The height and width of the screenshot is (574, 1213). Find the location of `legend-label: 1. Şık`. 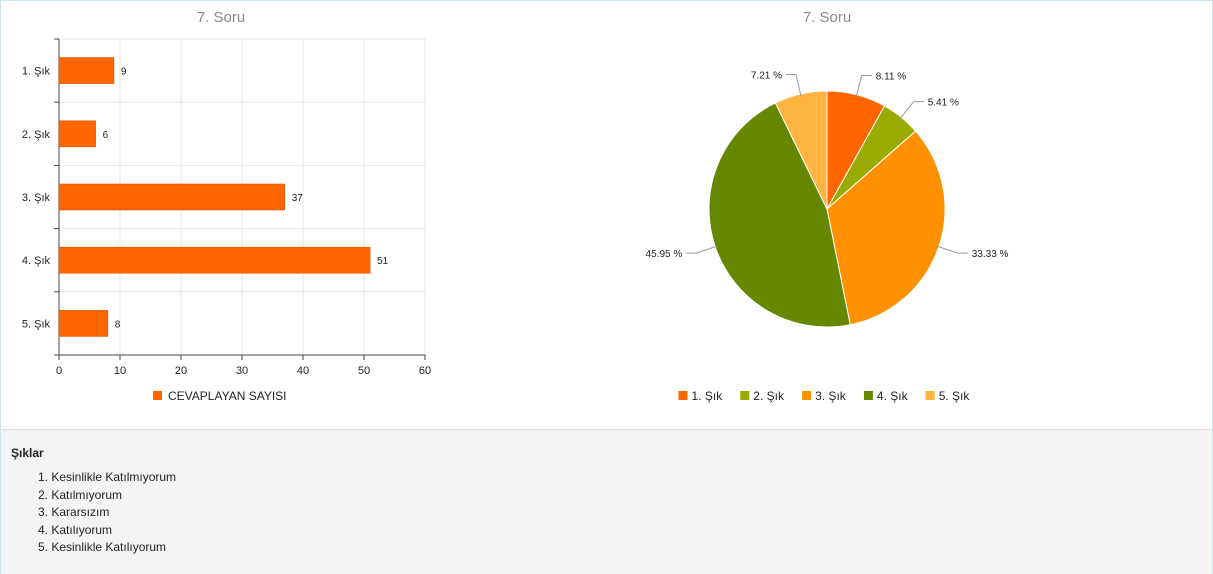

legend-label: 1. Şık is located at coordinates (708, 396).